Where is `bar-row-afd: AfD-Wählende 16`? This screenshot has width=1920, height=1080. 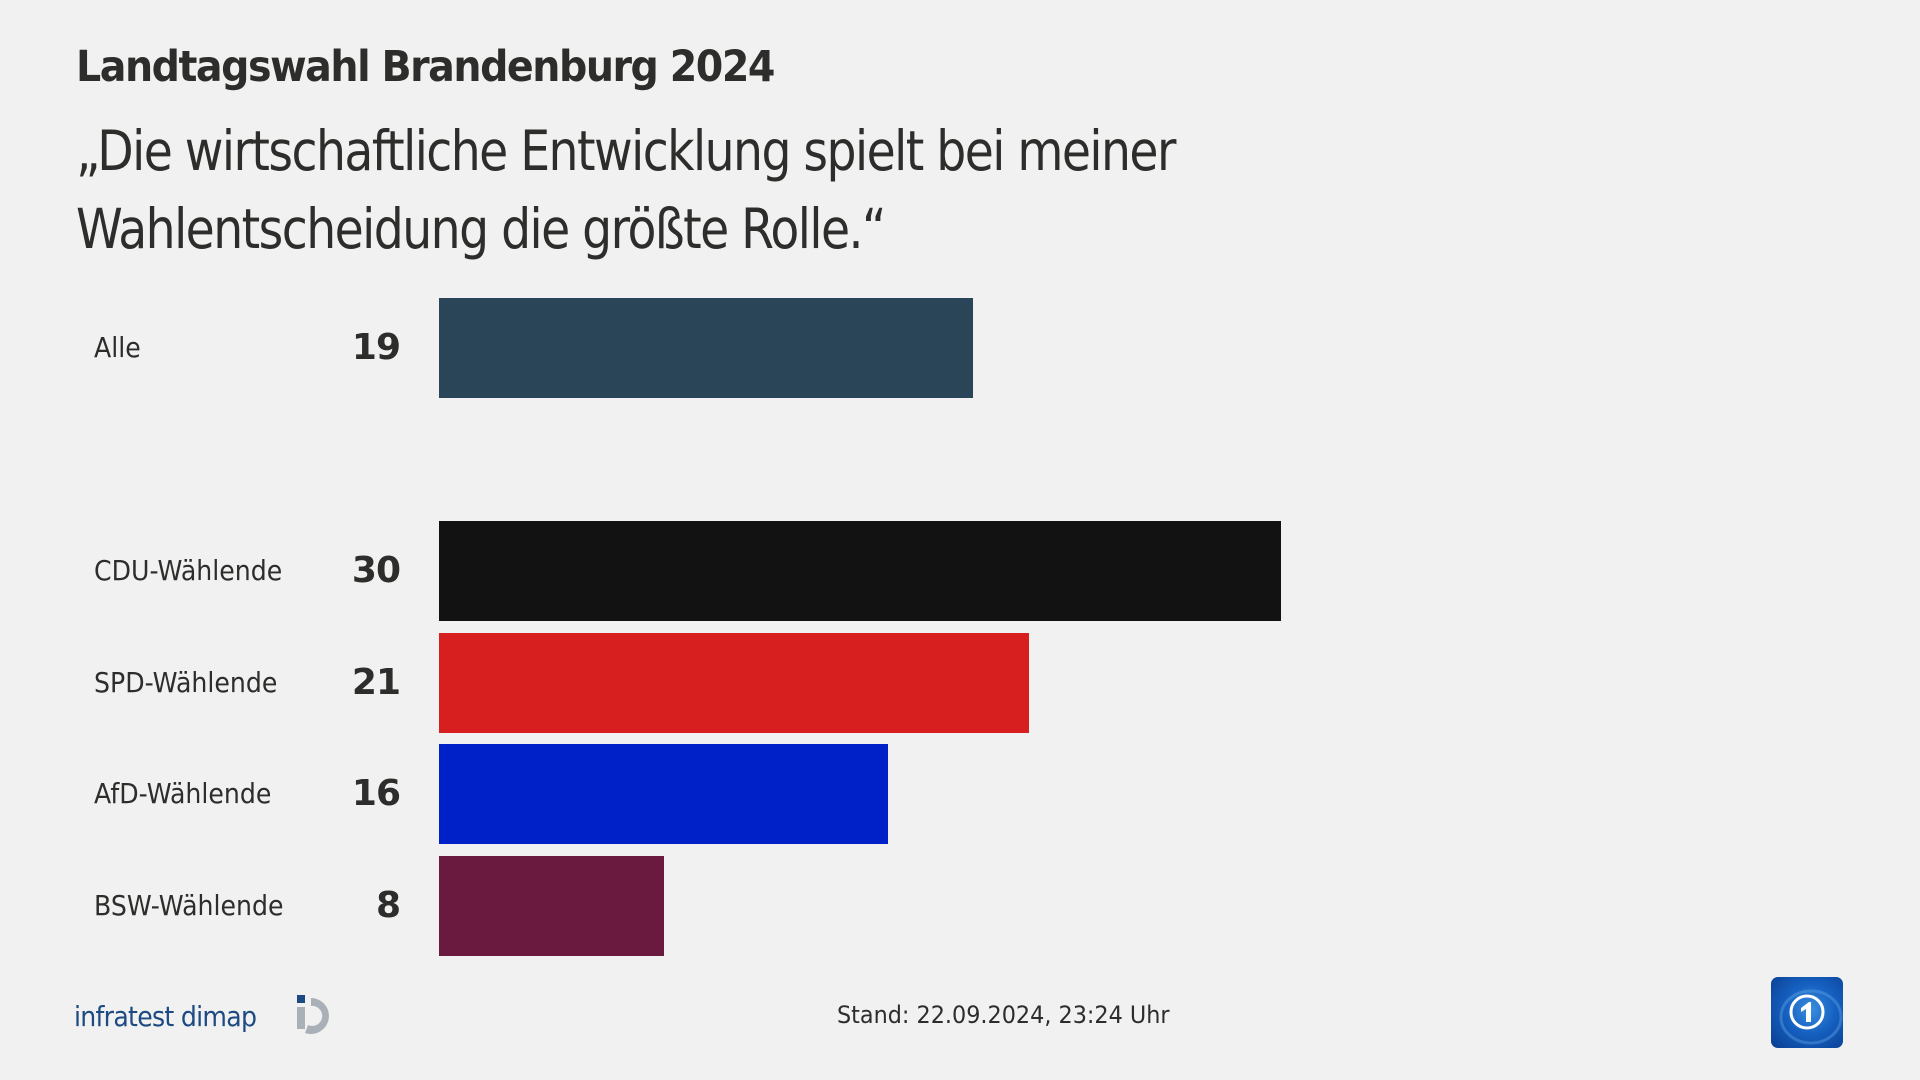
bar-row-afd: AfD-Wählende 16 is located at coordinates (960, 794).